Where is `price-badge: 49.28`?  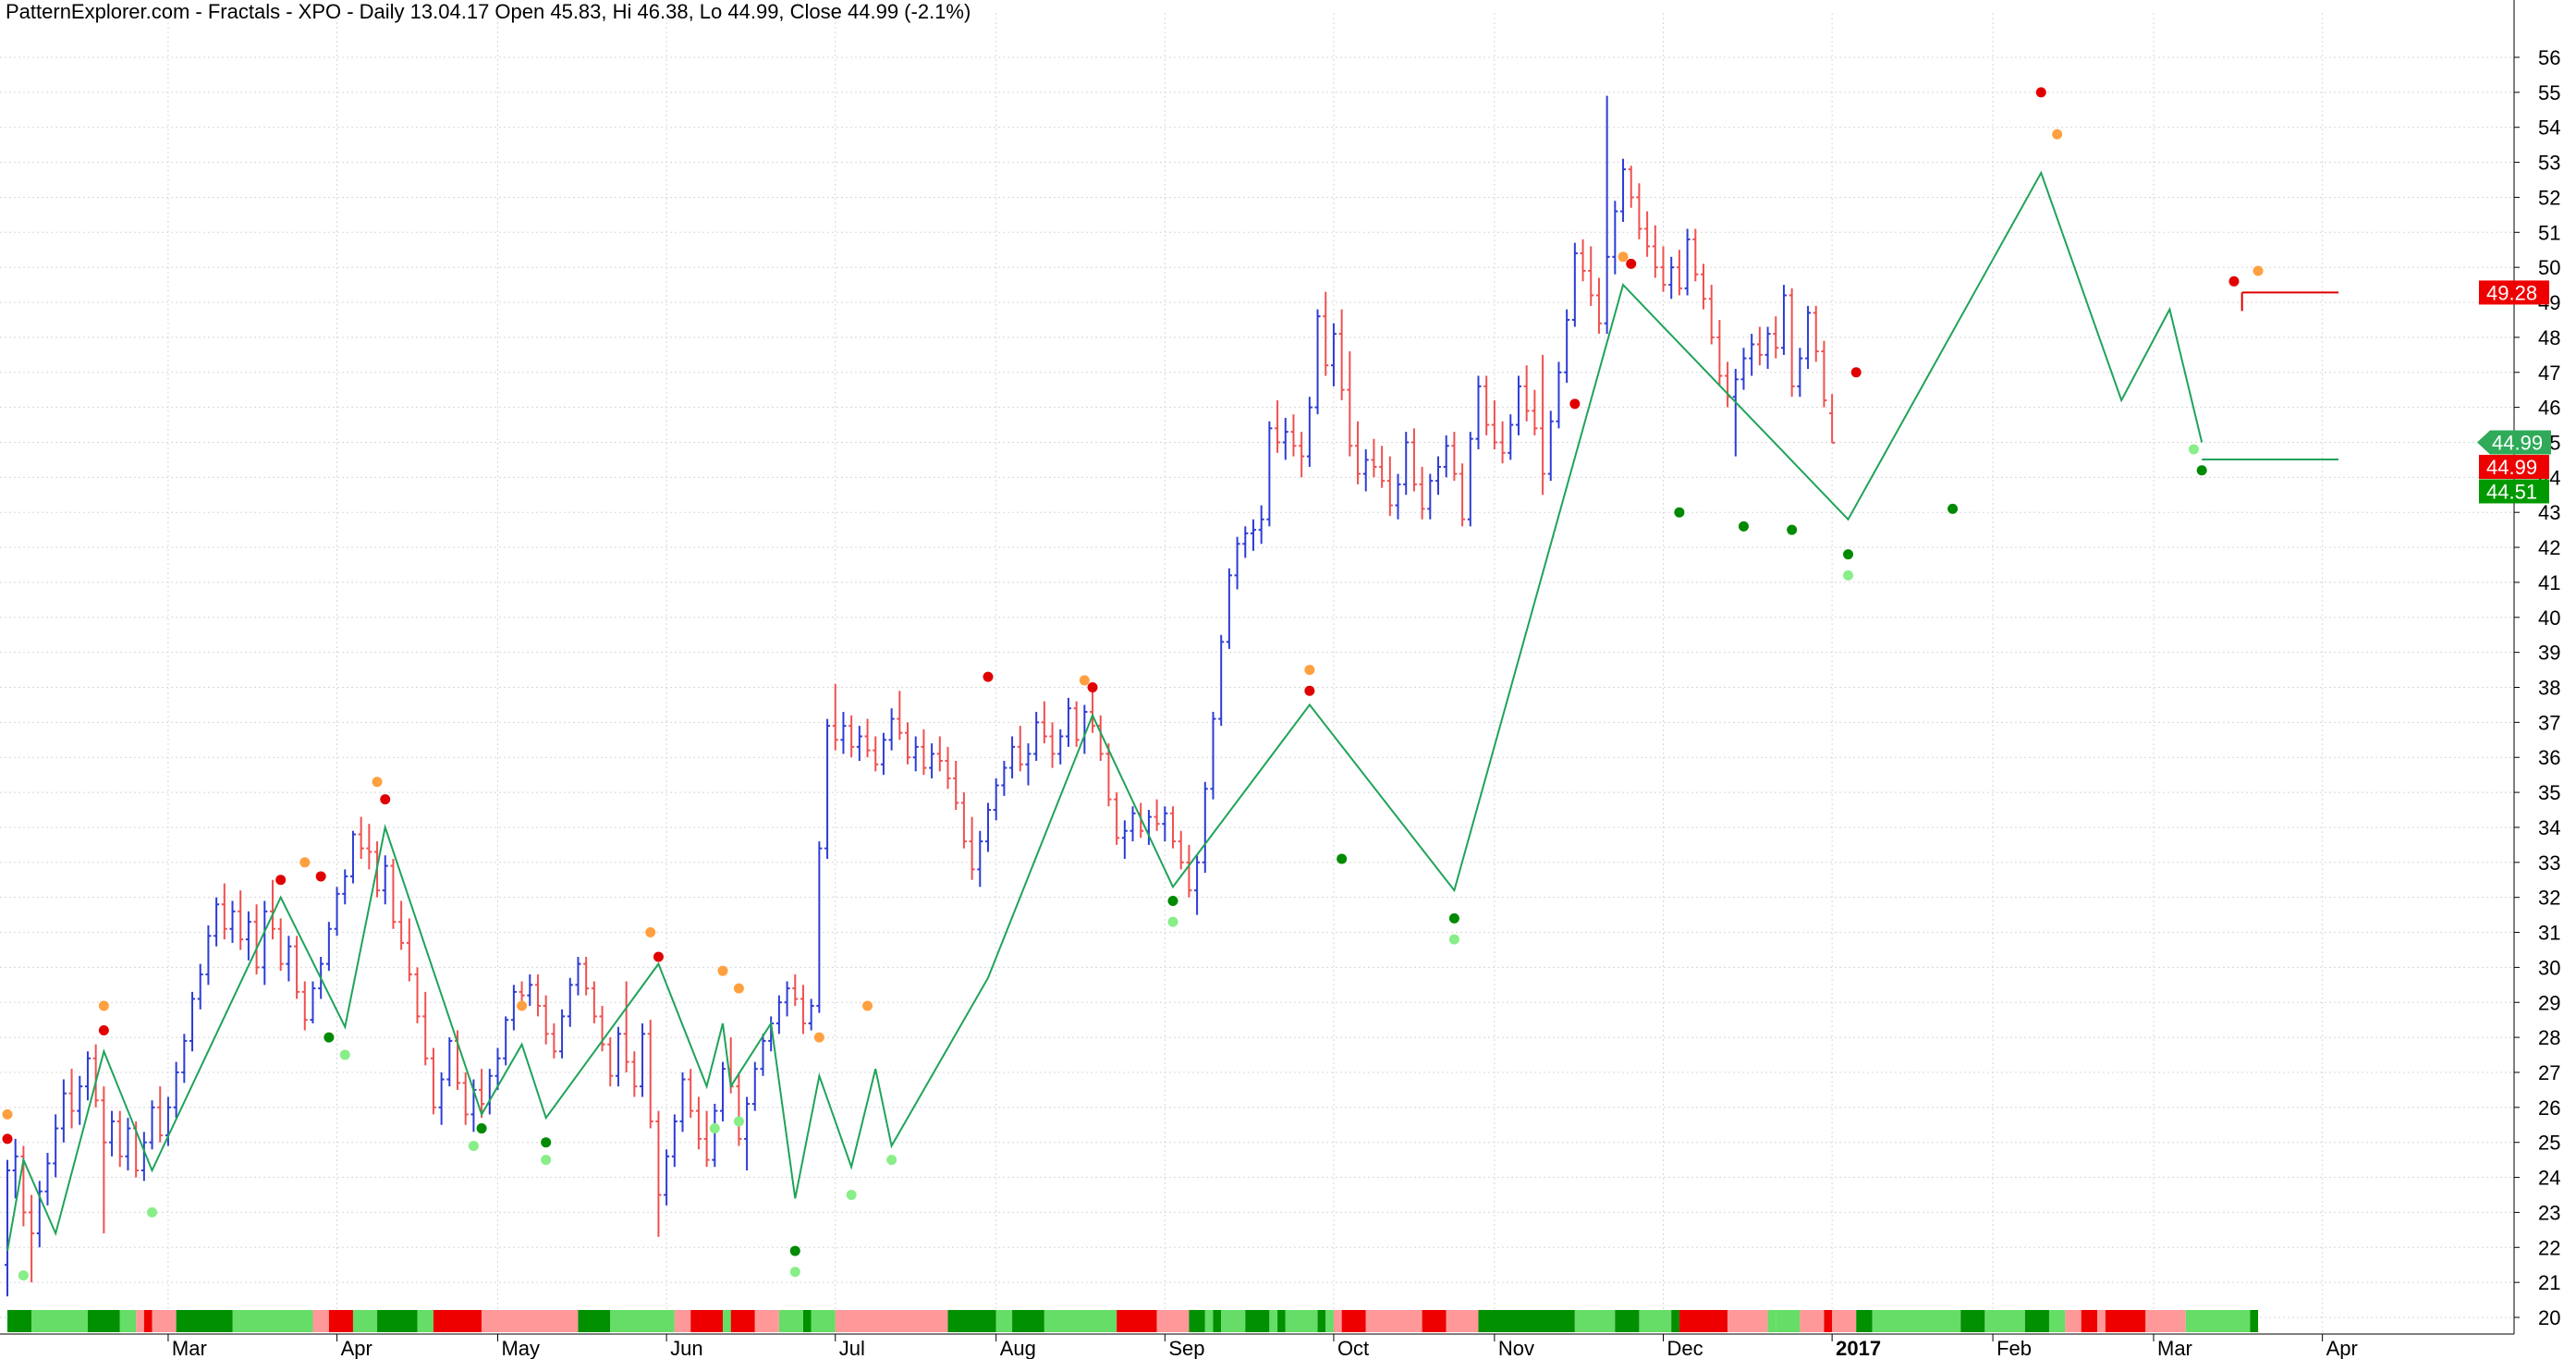
price-badge: 49.28 is located at coordinates (2514, 292).